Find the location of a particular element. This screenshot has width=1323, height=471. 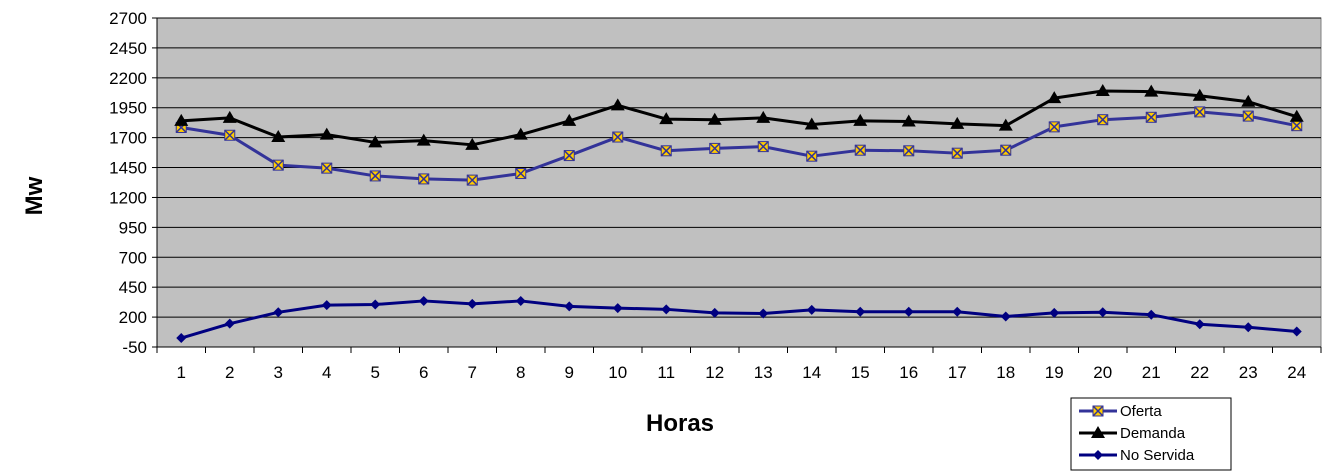

x-tick-label: 9 is located at coordinates (569, 372).